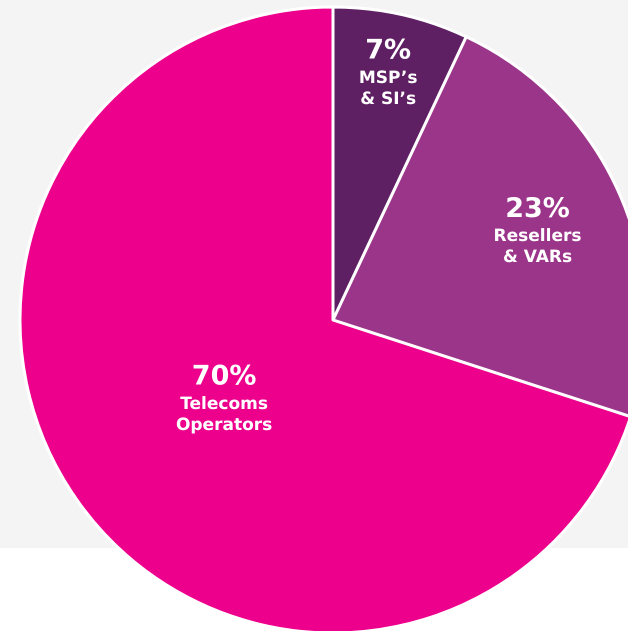  I want to click on slice-label: Resellers & VARs, so click(538, 247).